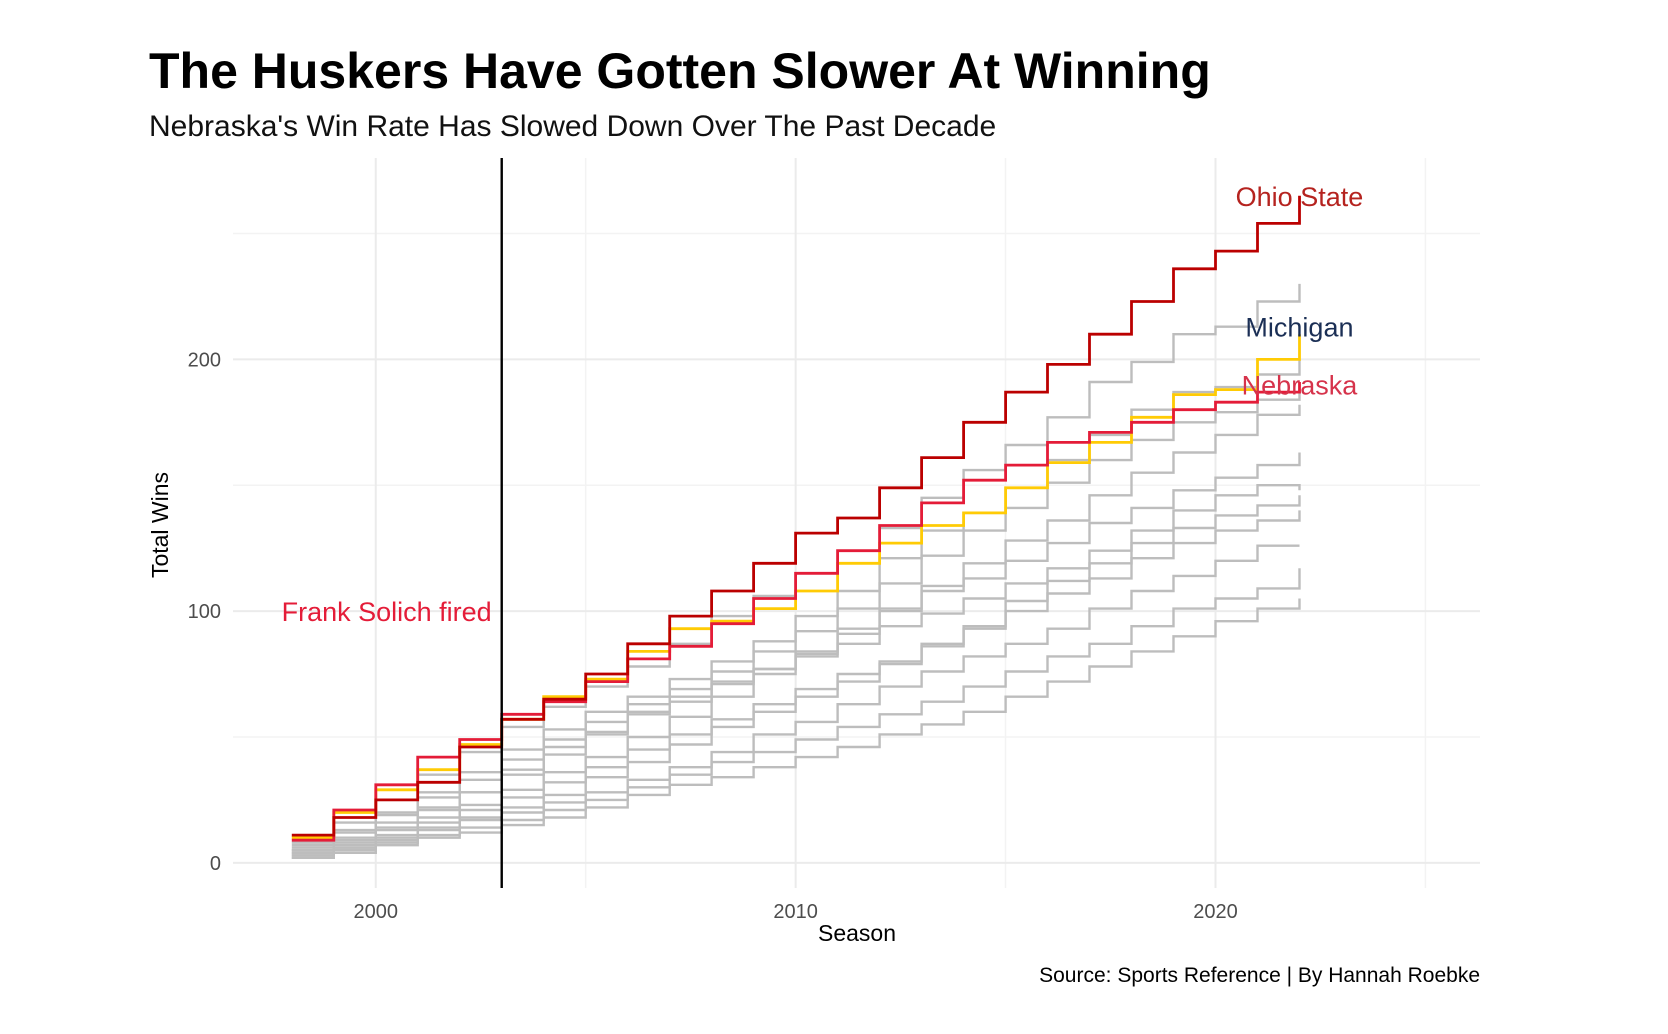  Describe the element at coordinates (204, 360) in the screenshot. I see `y-tick-label: 200` at that location.